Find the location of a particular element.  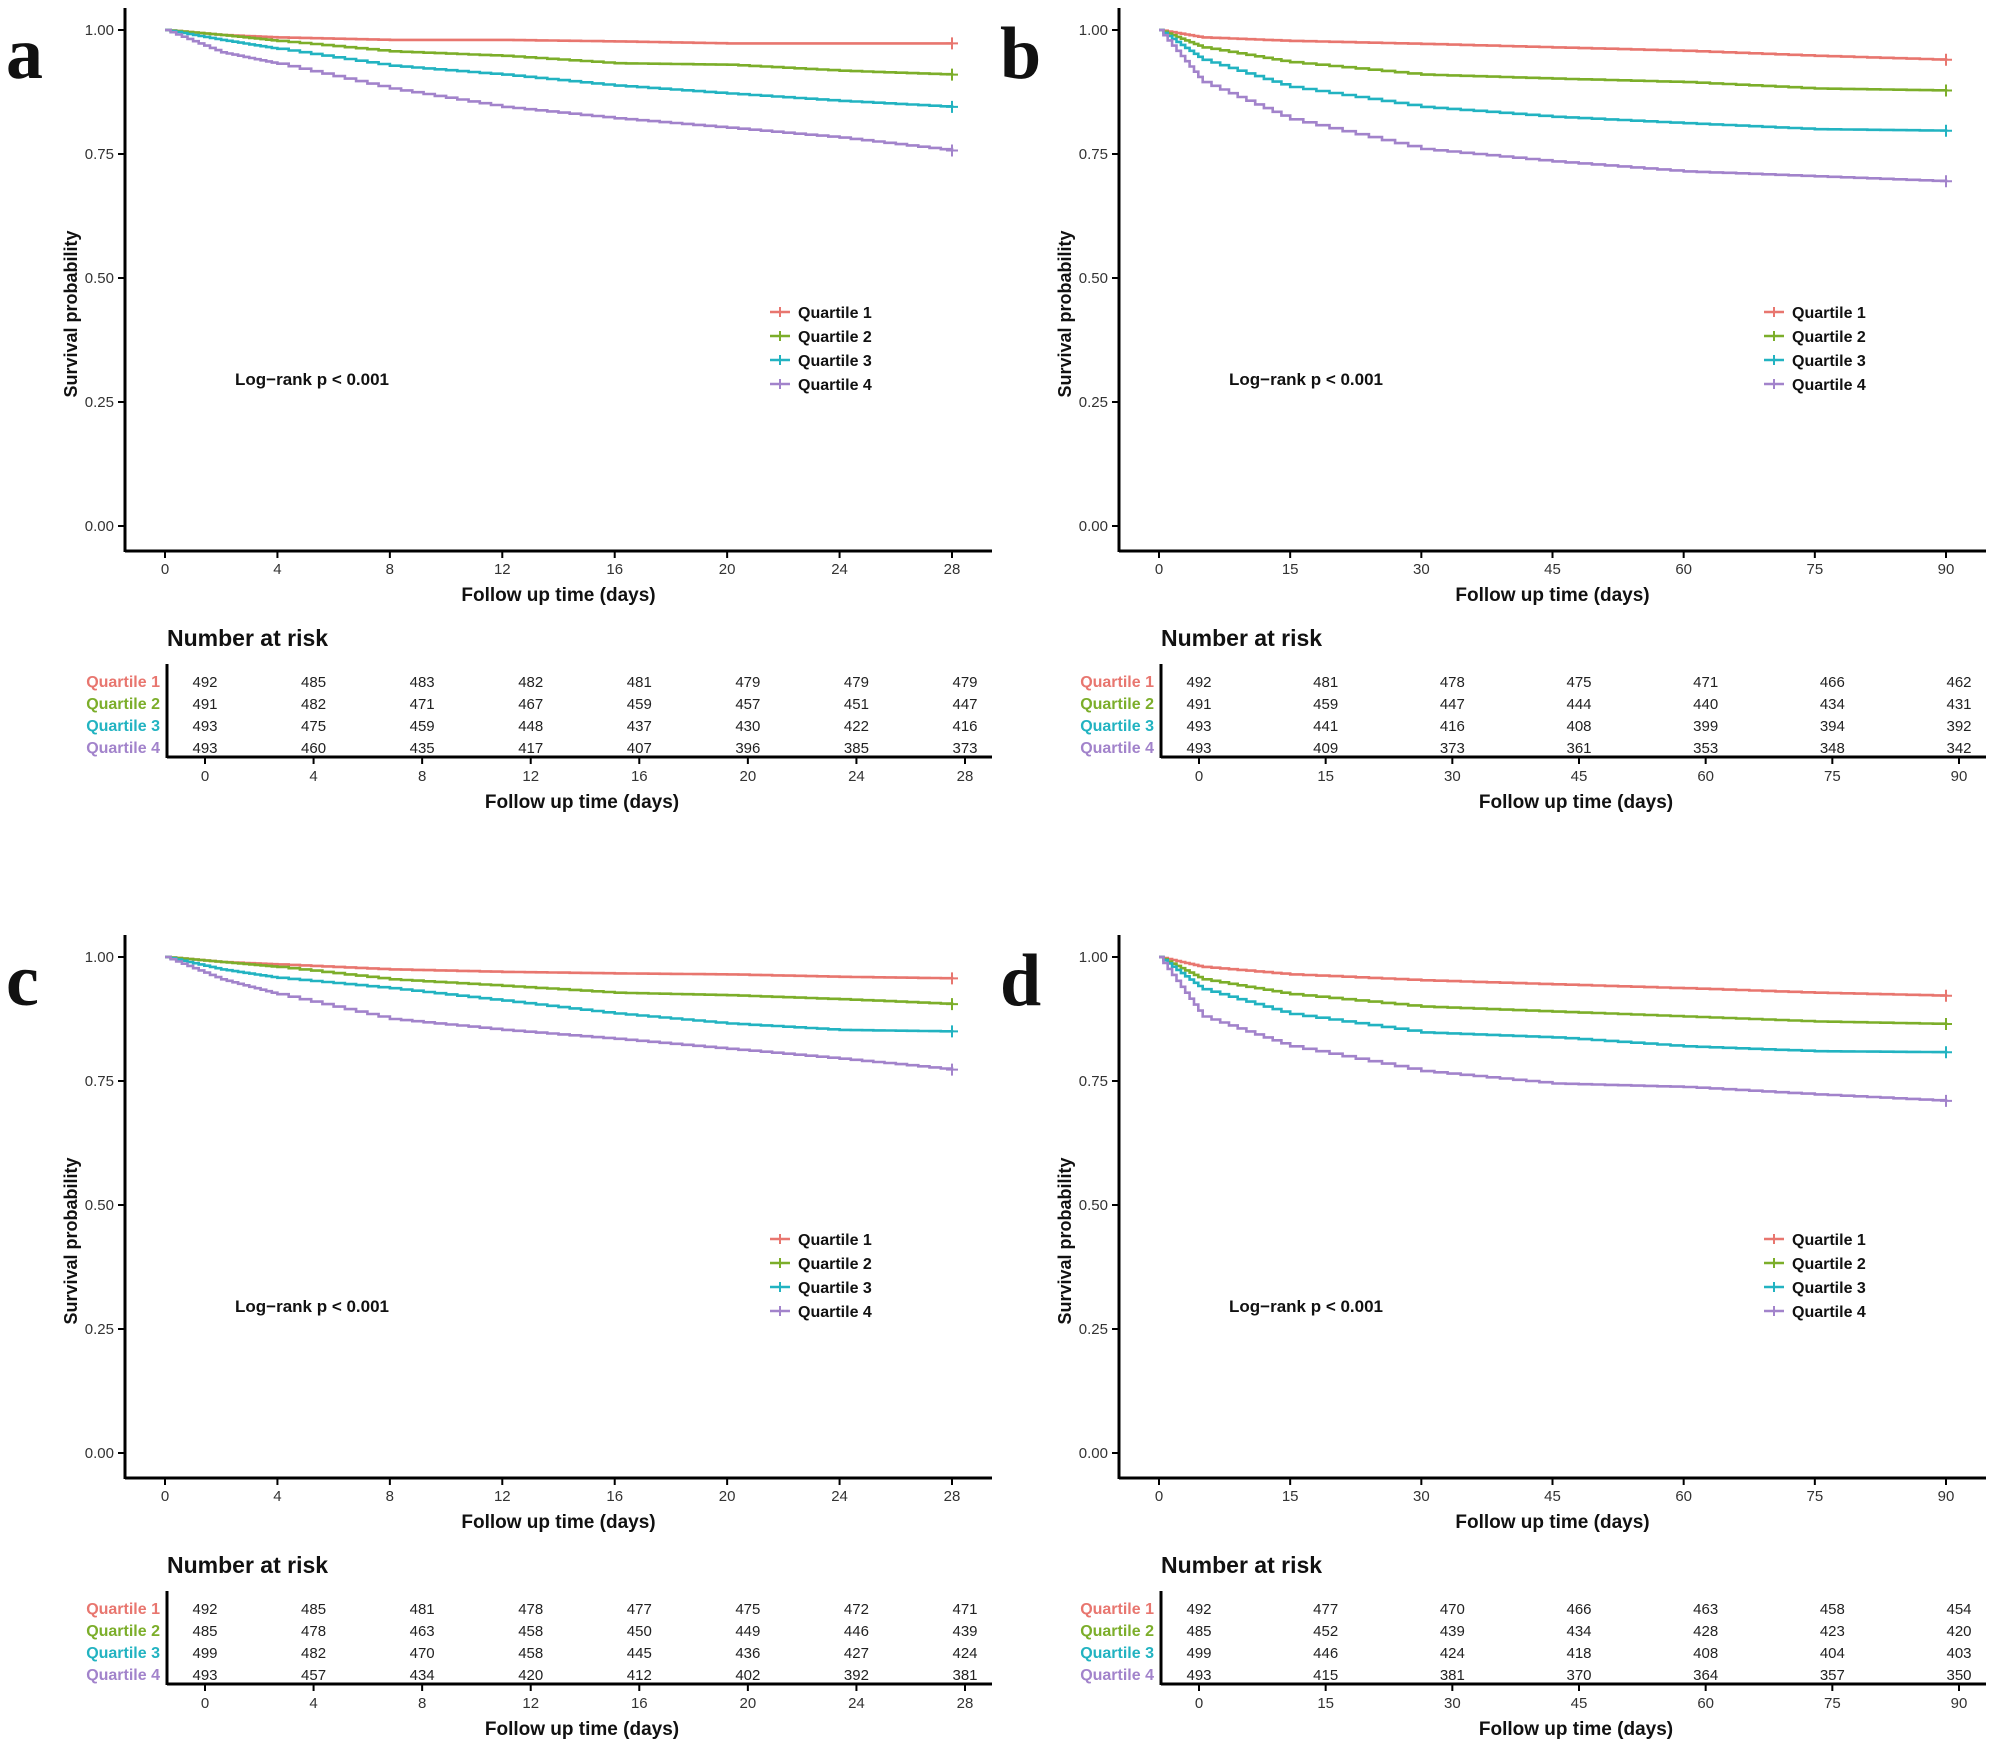

risk-cell: 439 is located at coordinates (964, 1631).